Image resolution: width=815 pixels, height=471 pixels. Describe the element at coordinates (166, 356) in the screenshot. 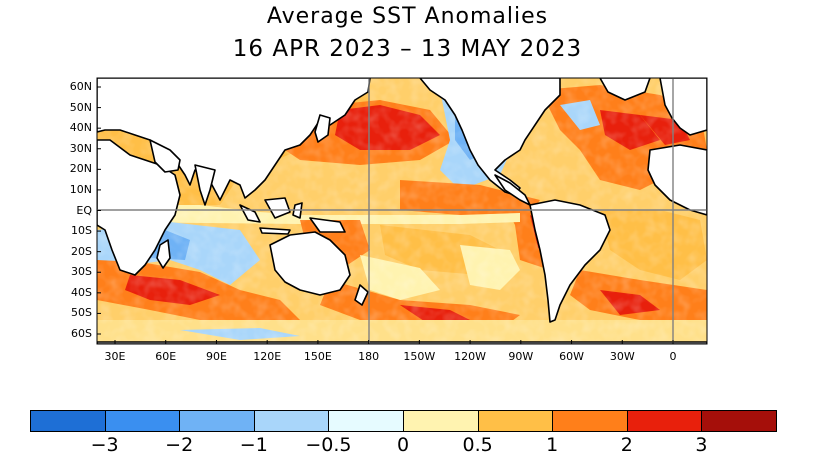

I see `lon-label: 60E` at that location.